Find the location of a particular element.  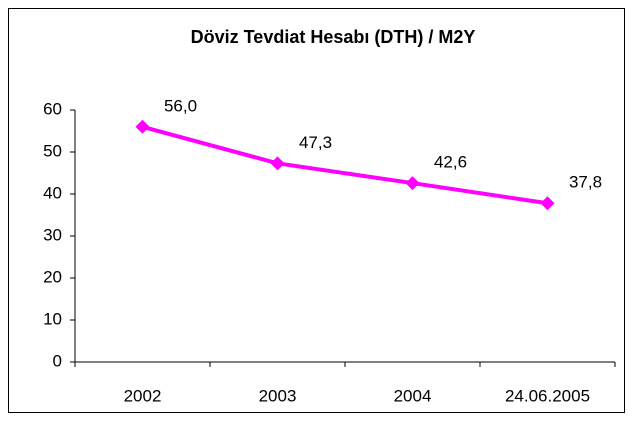

data-label: 56,0 is located at coordinates (180, 105).